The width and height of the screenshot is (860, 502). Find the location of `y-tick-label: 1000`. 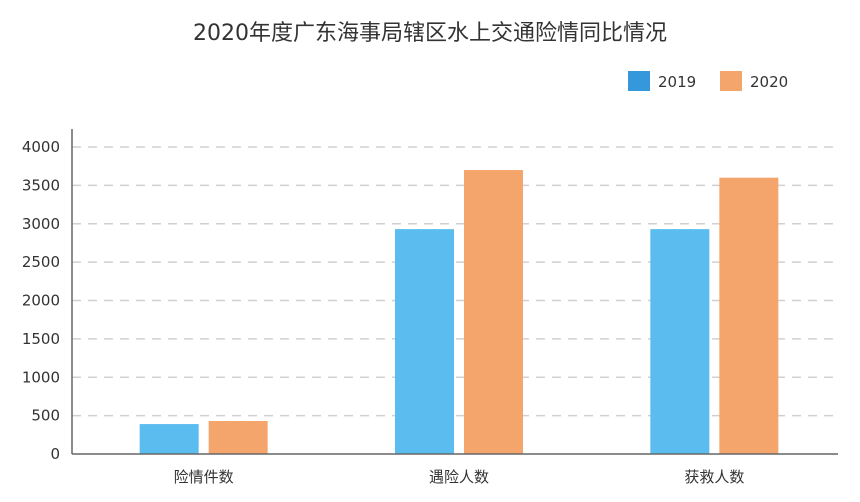

y-tick-label: 1000 is located at coordinates (41, 377).